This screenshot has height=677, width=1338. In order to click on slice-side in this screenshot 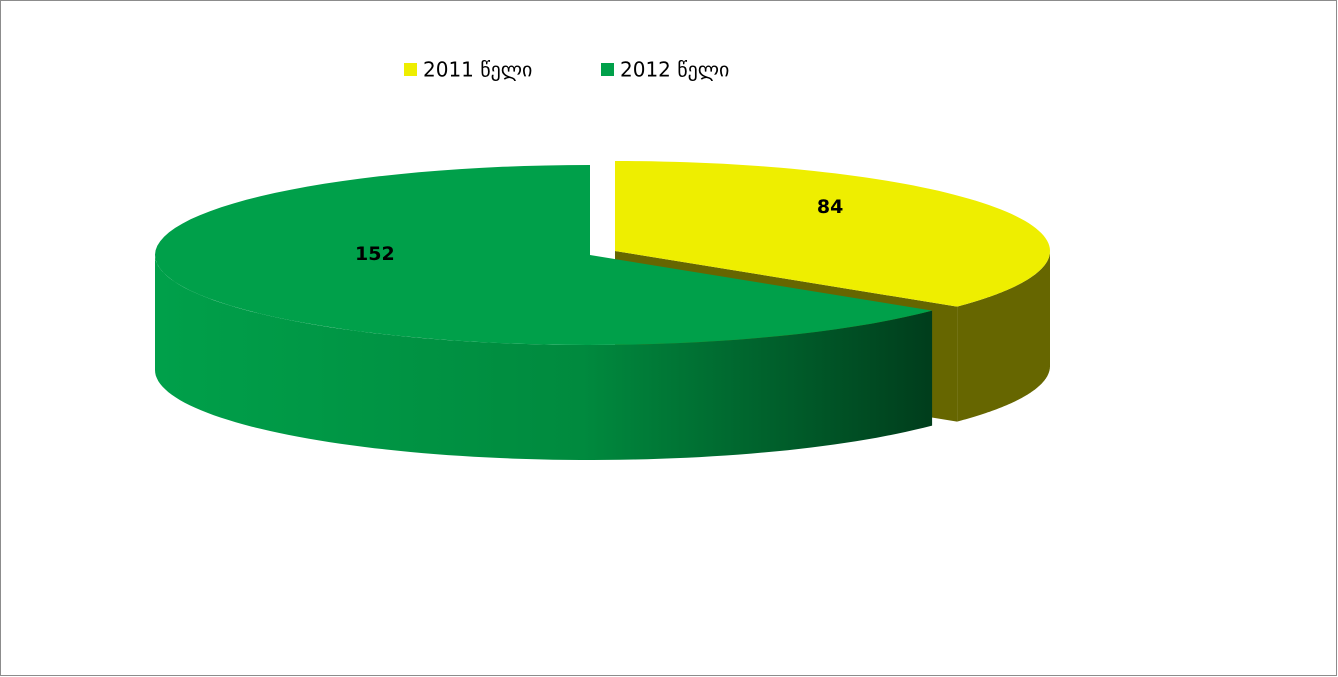, I will do `click(1003, 336)`.